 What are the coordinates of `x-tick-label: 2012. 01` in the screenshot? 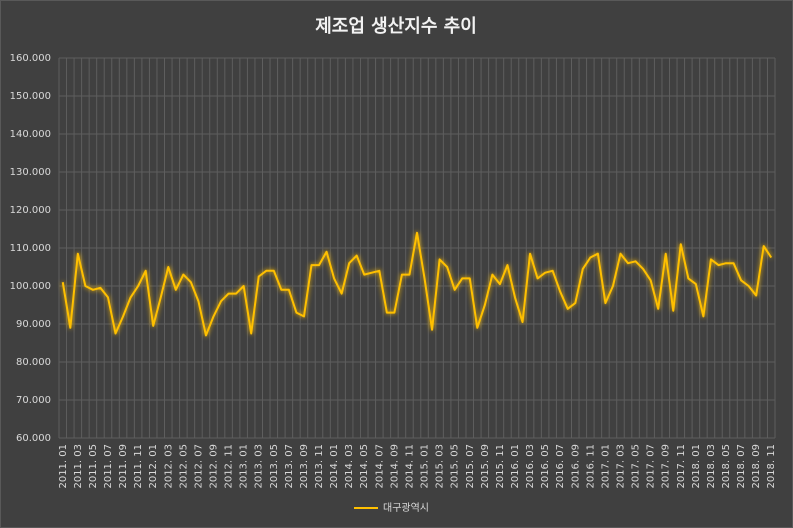 It's located at (153, 466).